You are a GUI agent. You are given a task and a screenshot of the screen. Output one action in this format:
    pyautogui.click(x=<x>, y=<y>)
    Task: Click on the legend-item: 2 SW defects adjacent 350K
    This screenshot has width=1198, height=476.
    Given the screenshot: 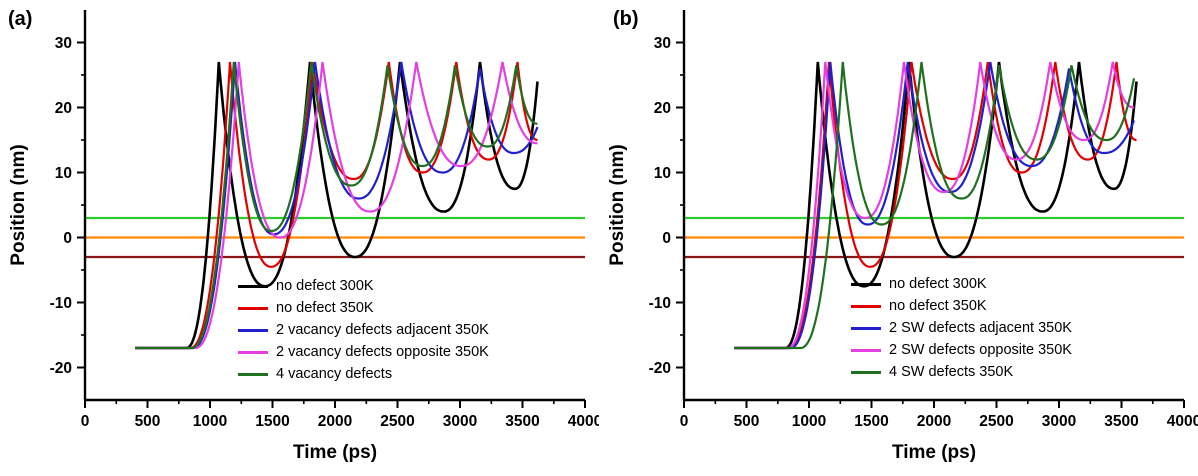 What is the action you would take?
    pyautogui.click(x=961, y=328)
    